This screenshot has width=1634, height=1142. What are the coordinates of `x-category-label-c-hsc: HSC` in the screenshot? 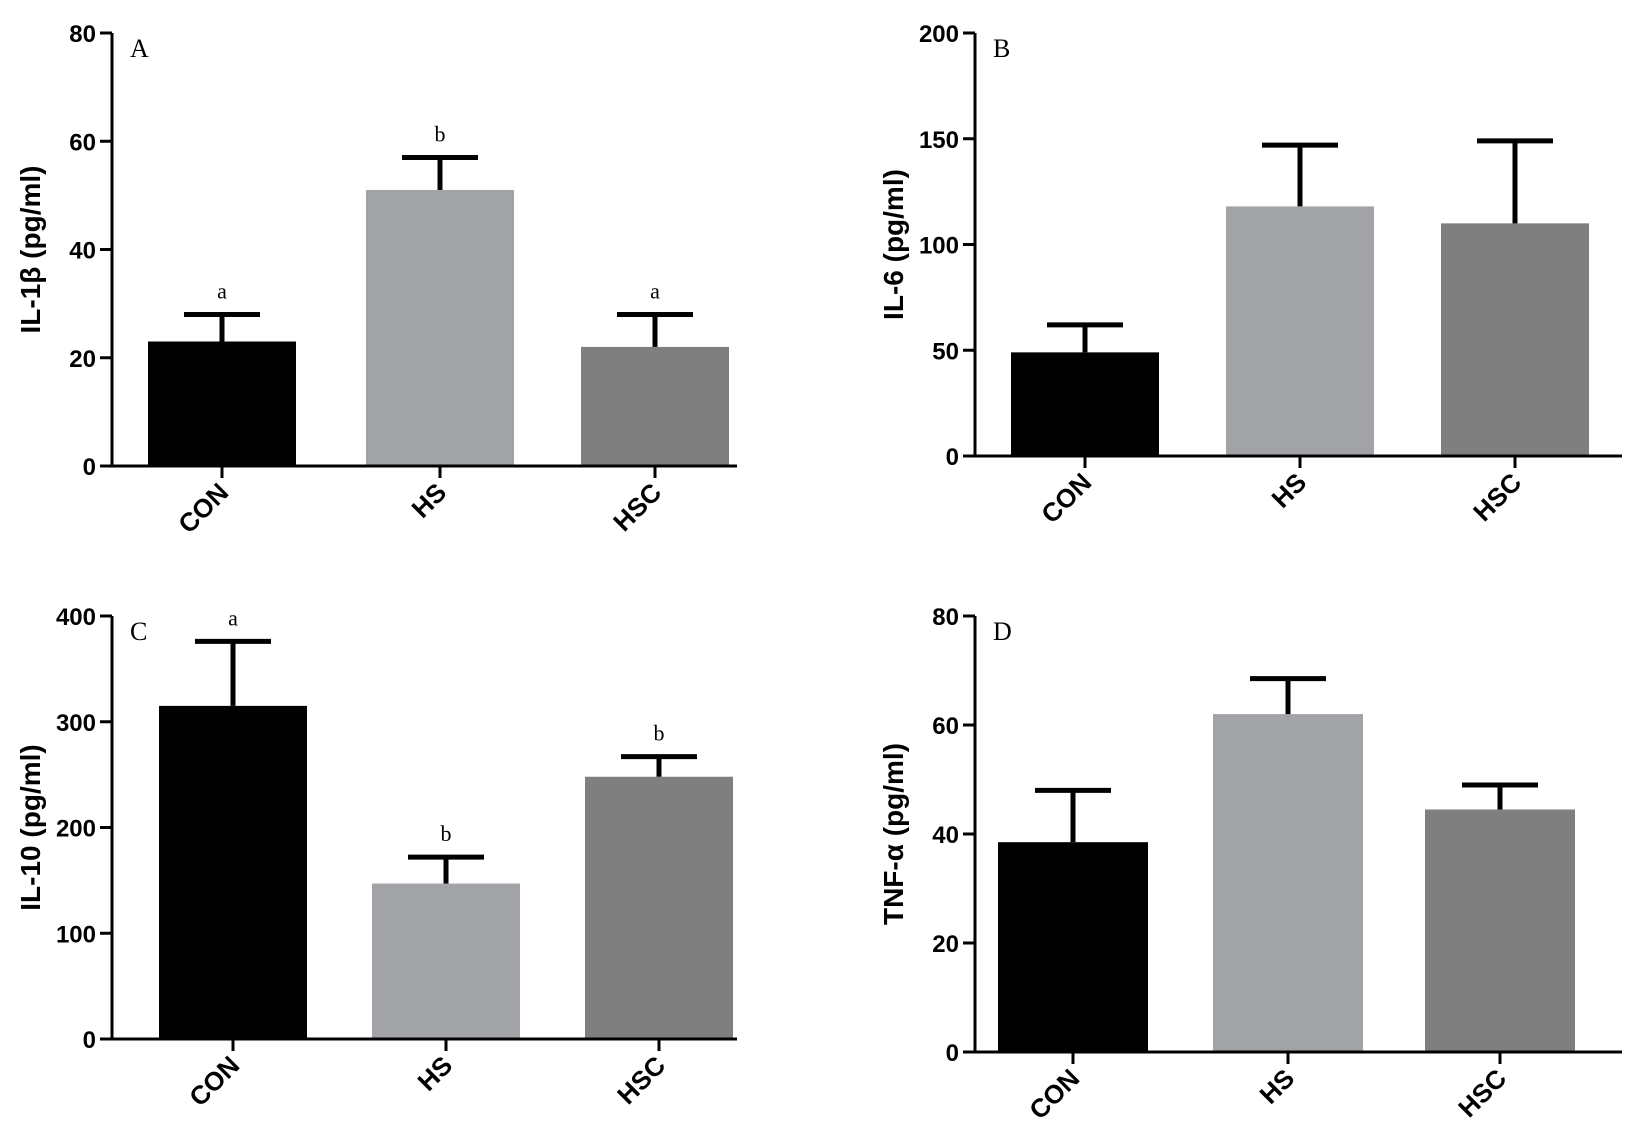 It's located at (641, 1080).